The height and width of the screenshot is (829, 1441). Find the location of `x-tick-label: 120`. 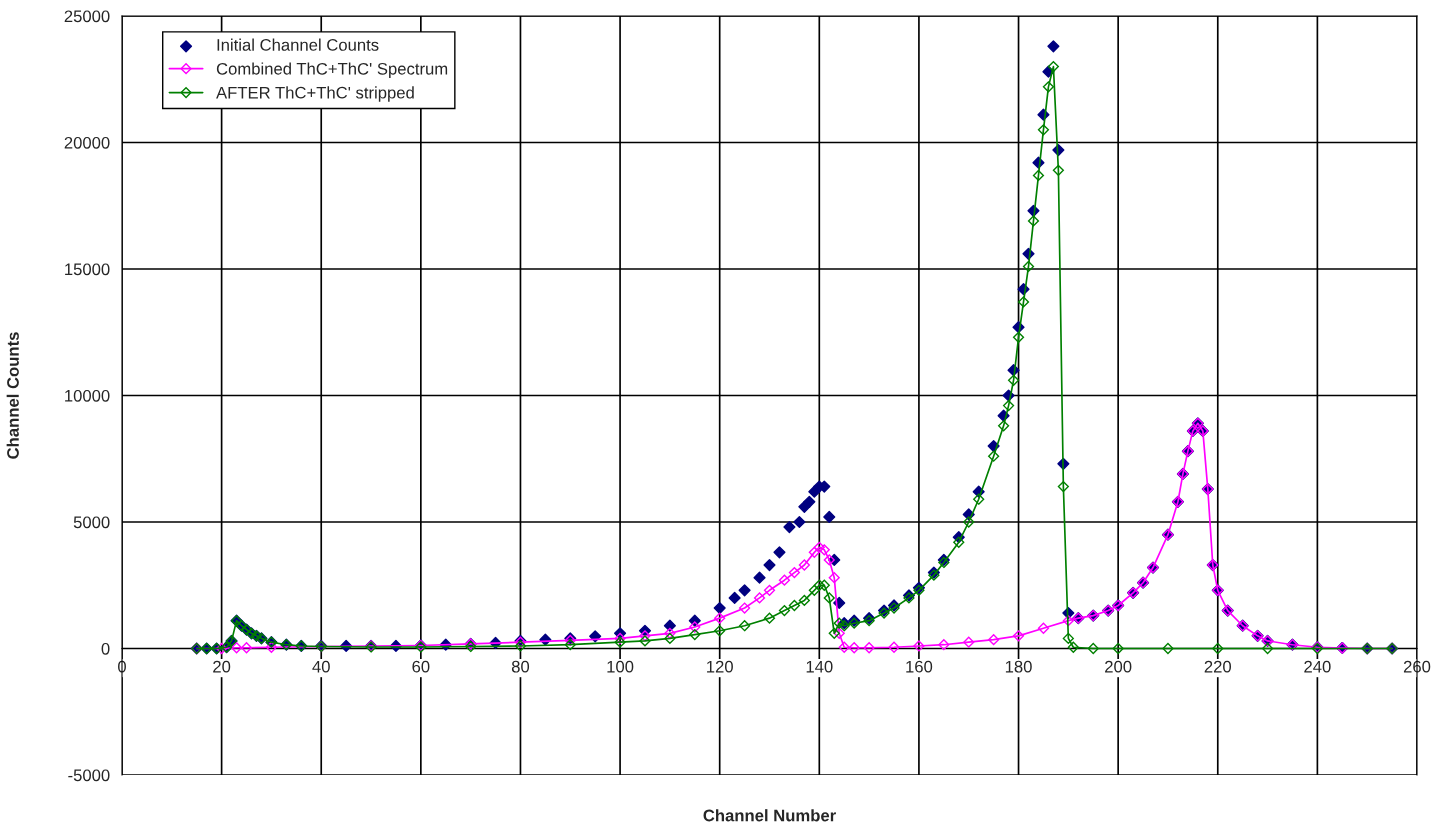

x-tick-label: 120 is located at coordinates (720, 666).